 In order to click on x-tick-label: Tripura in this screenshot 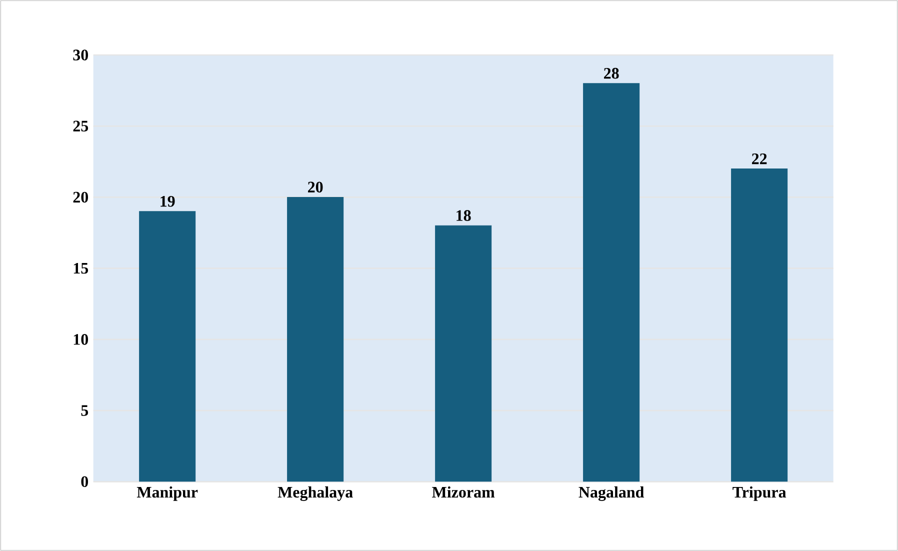, I will do `click(759, 493)`.